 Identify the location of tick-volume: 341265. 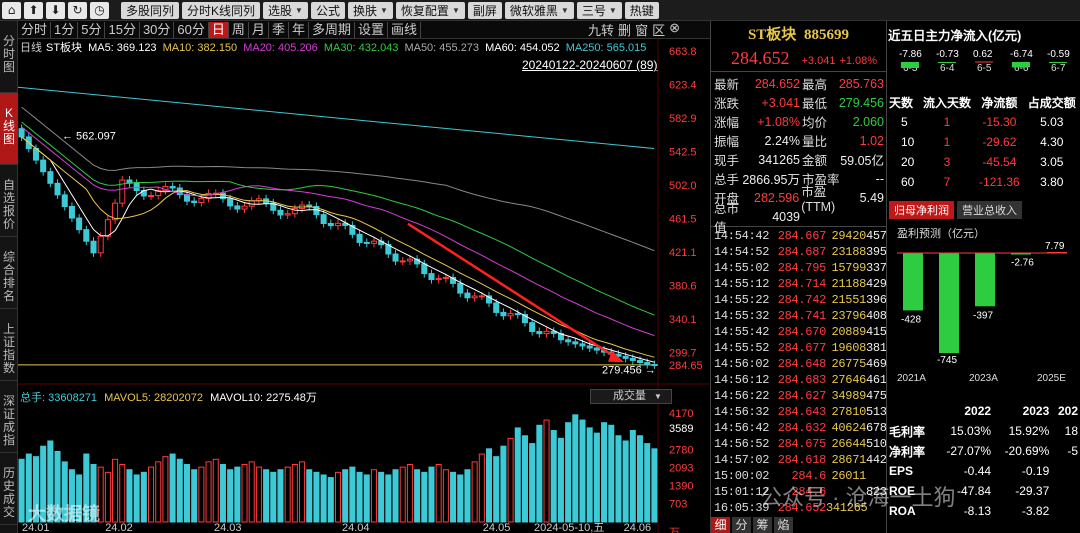
(847, 508).